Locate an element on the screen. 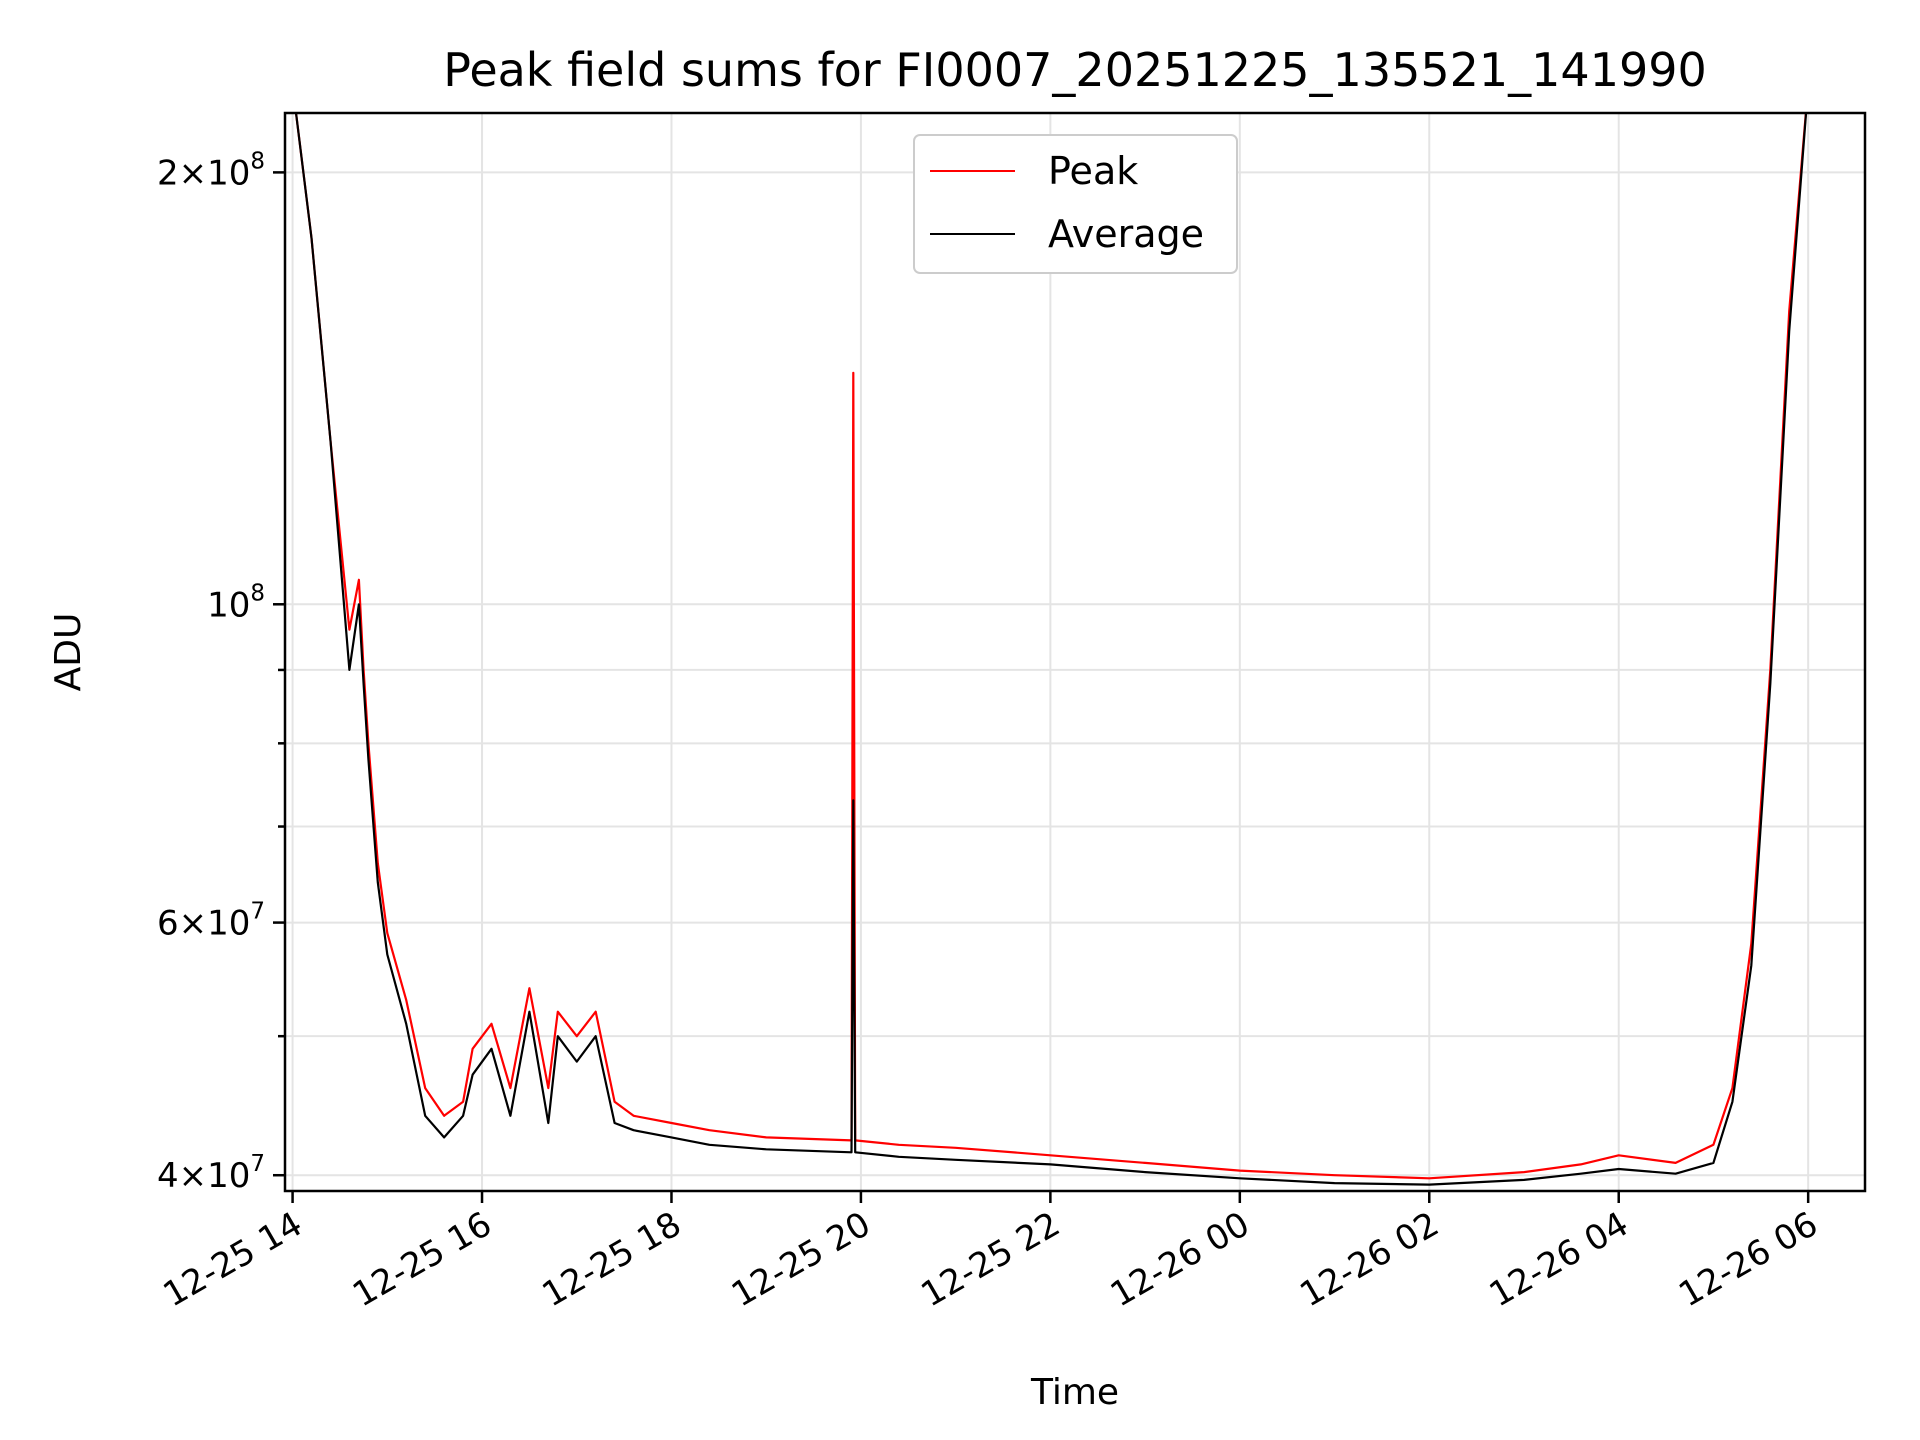 Image resolution: width=1920 pixels, height=1440 pixels. y-axis-label: ADU is located at coordinates (68, 652).